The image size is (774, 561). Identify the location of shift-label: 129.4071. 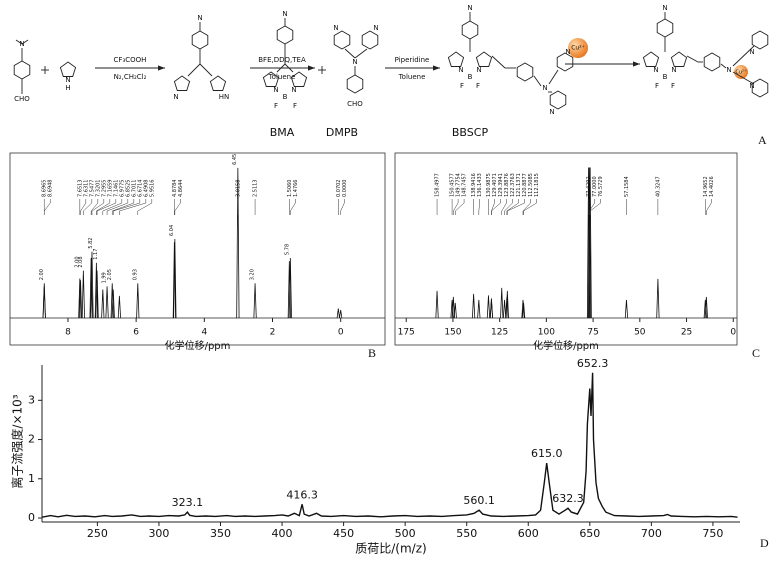
(495, 185).